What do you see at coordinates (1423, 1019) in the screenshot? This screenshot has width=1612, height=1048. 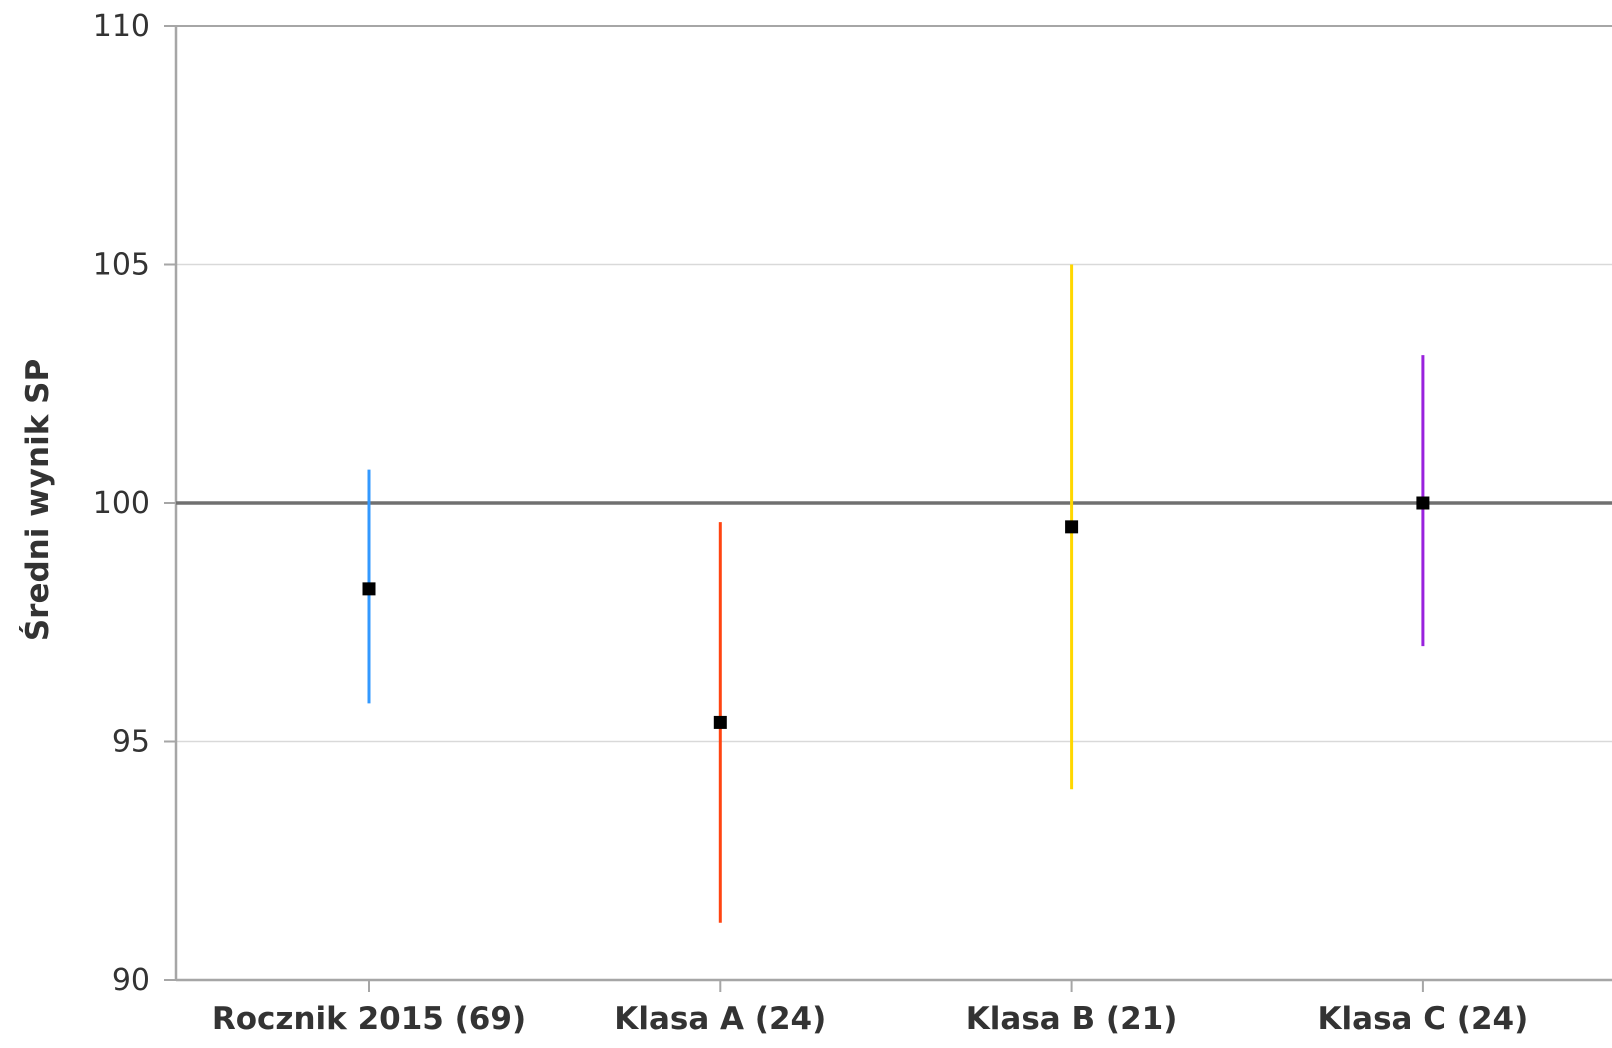 I see `x-category-label: Klasa C (24)` at bounding box center [1423, 1019].